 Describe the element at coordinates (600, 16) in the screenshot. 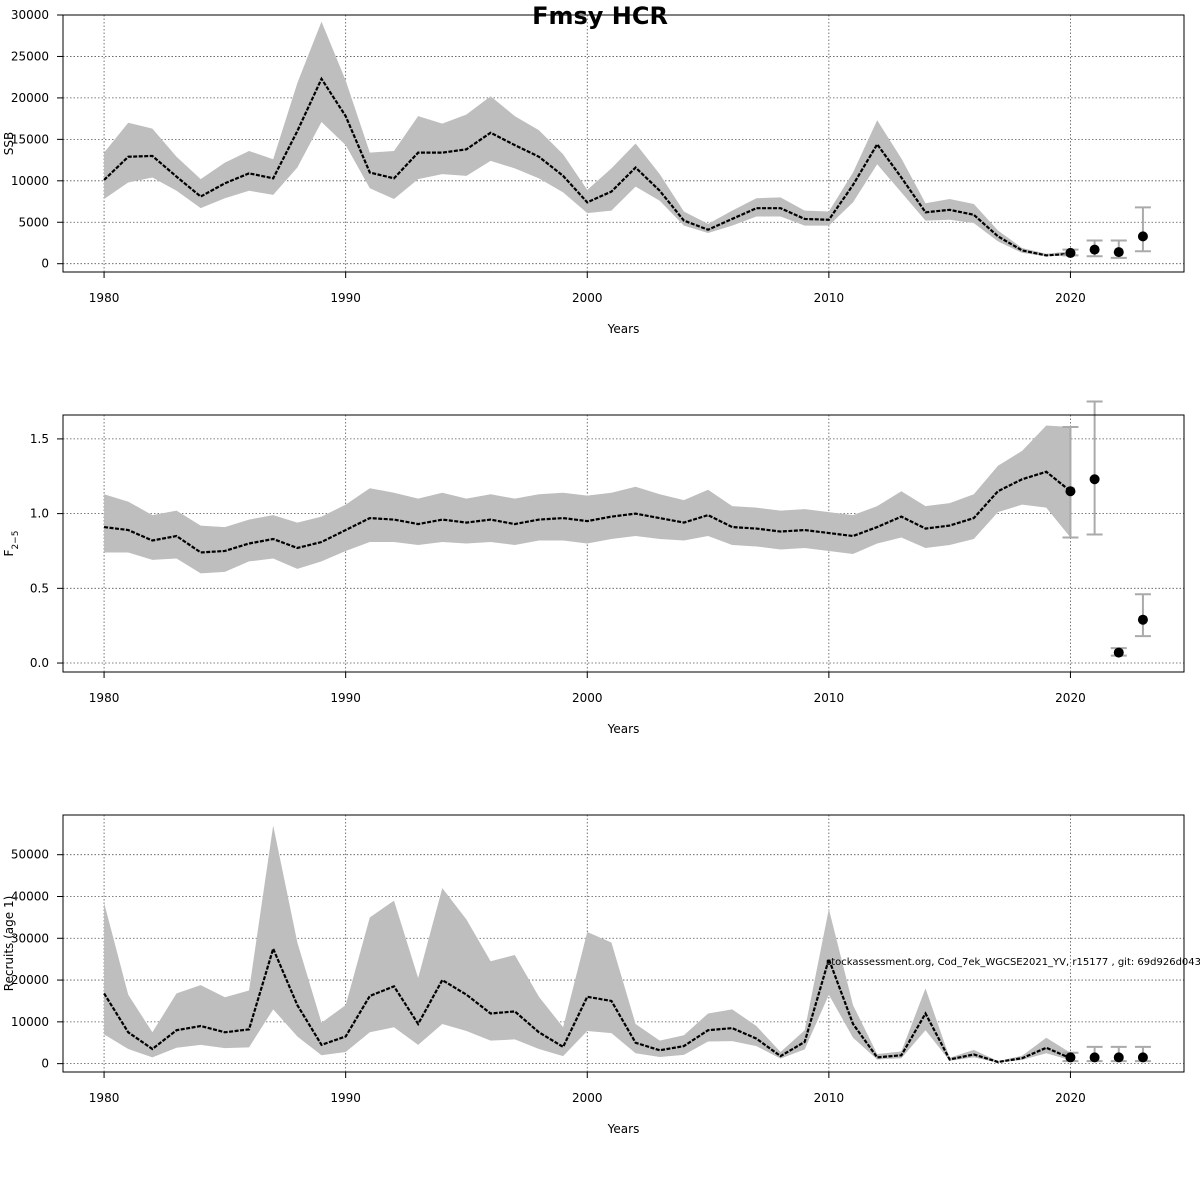

I see `page-title: Fmsy HCR` at that location.